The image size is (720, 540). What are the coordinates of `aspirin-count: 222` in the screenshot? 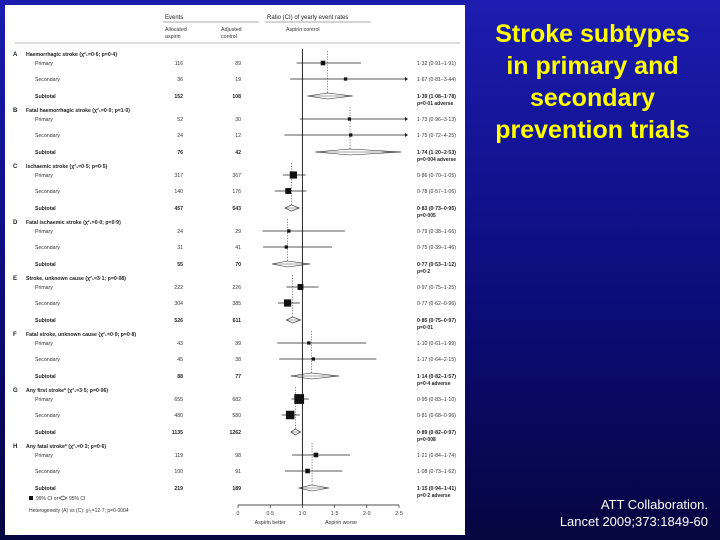 It's located at (178, 288).